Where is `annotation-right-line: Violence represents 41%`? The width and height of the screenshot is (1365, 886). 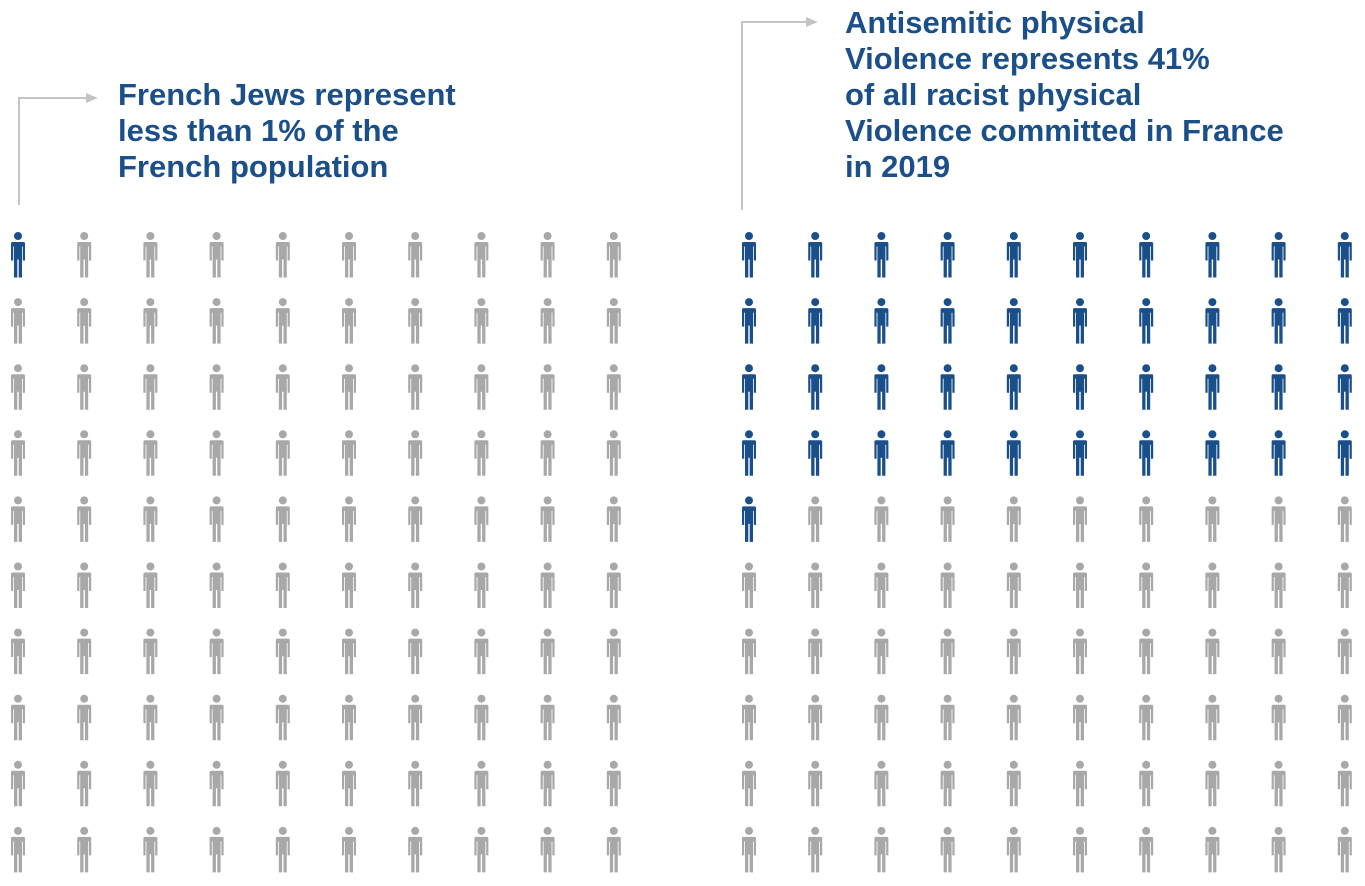
annotation-right-line: Violence represents 41% is located at coordinates (1027, 58).